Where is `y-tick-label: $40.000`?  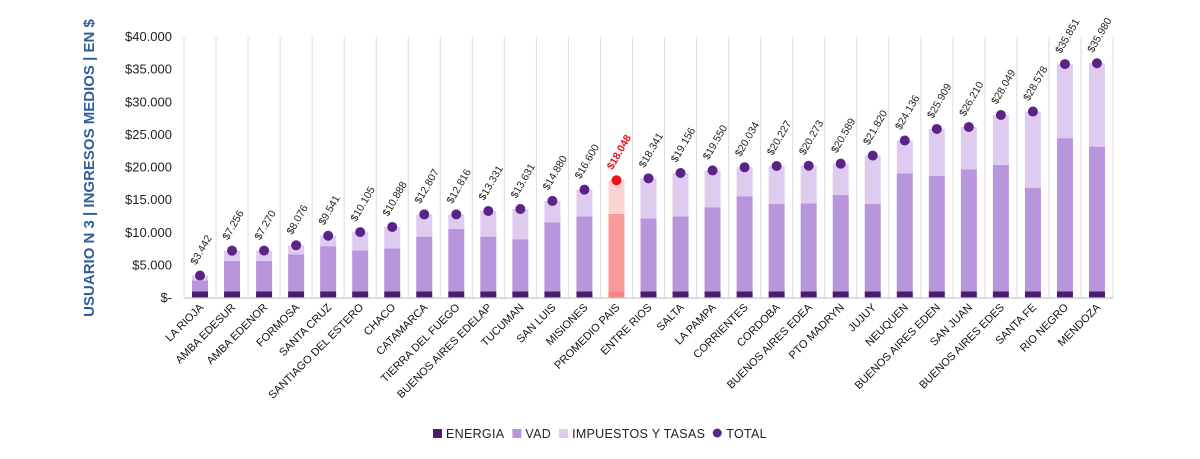 y-tick-label: $40.000 is located at coordinates (148, 36).